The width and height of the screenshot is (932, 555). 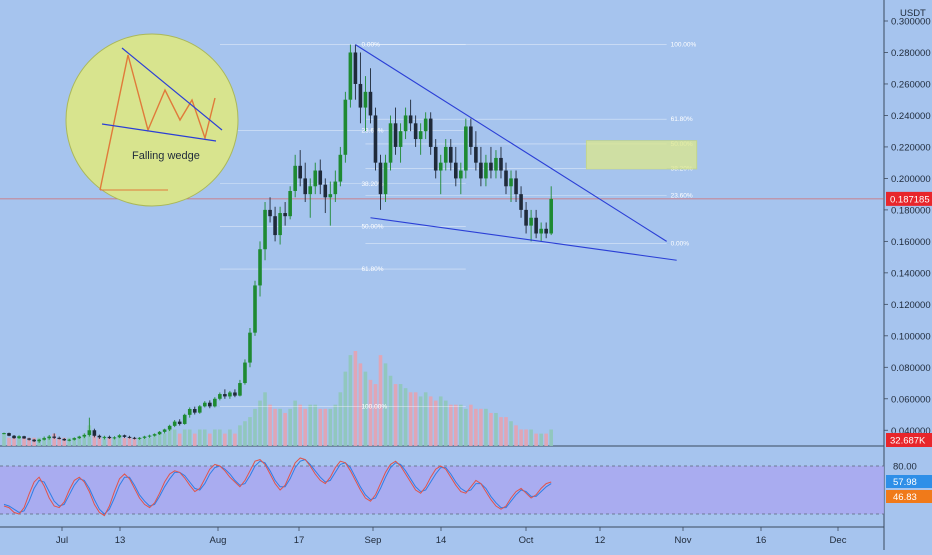 I want to click on fib-left-label: 23.60%, so click(x=372, y=131).